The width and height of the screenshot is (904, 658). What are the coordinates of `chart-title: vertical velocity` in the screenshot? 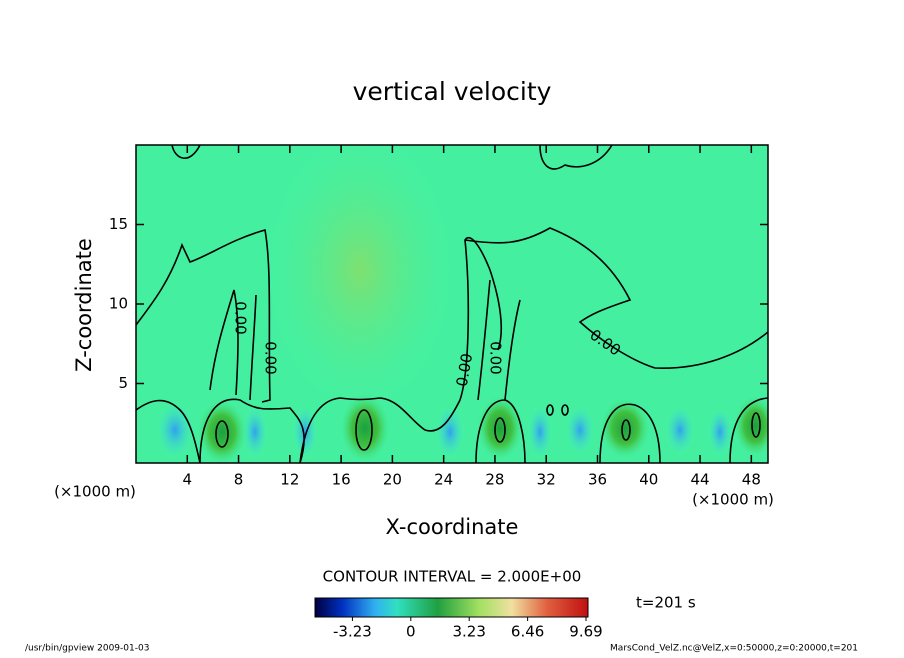 It's located at (452, 91).